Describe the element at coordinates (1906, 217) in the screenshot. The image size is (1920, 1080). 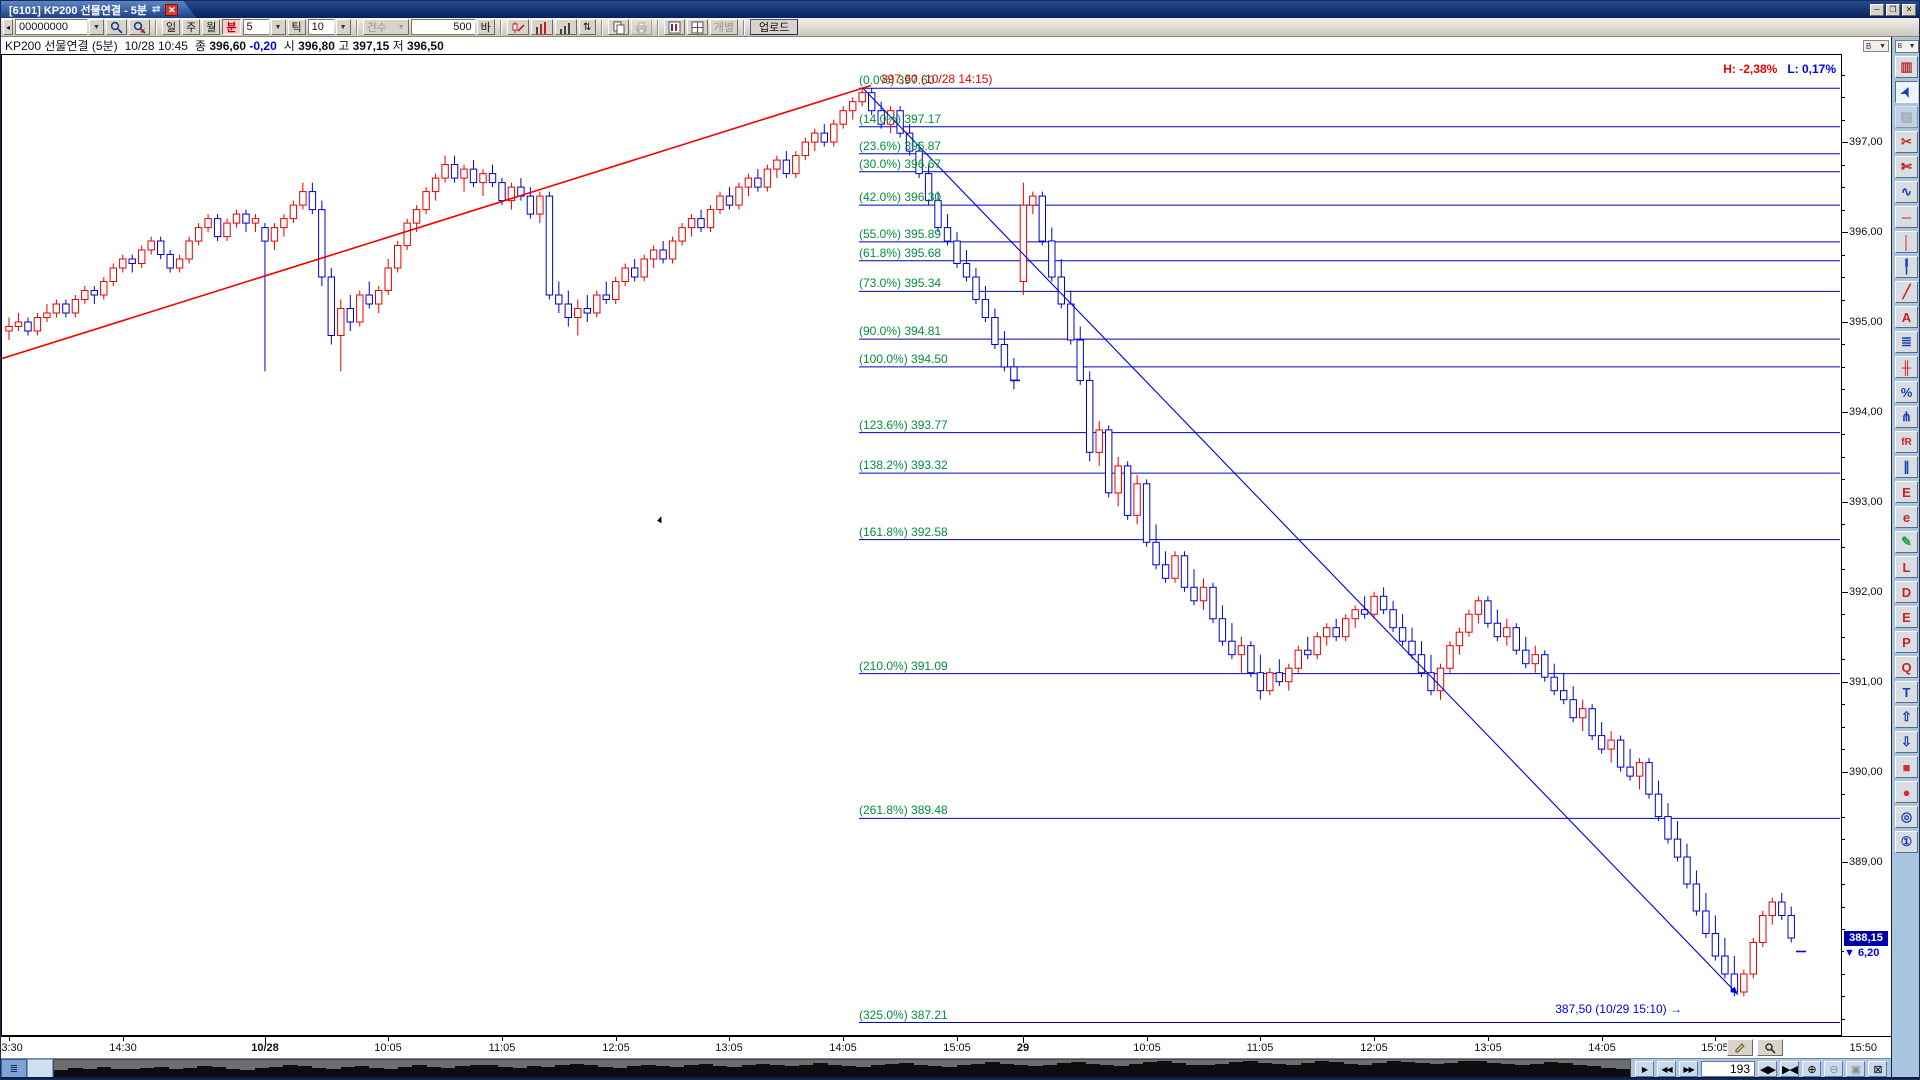
I see `horizontal-line-icon: ─` at that location.